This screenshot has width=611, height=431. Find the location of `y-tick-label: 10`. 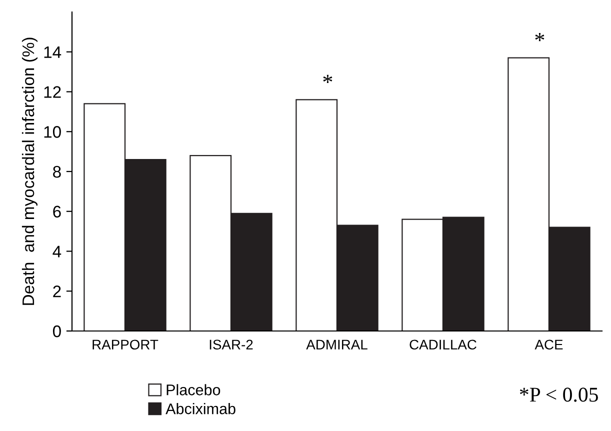

y-tick-label: 10 is located at coordinates (52, 132).